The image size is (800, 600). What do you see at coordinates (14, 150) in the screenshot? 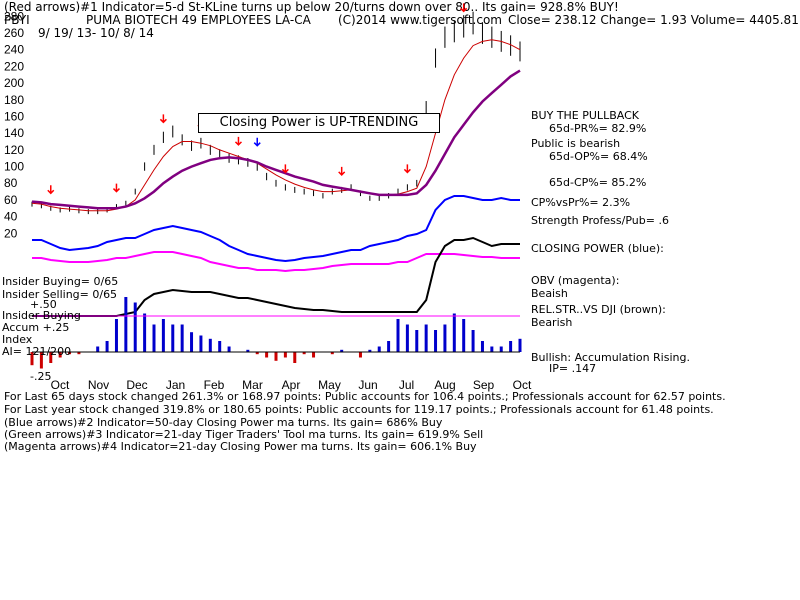
I see `y-tick-label: 120` at bounding box center [14, 150].